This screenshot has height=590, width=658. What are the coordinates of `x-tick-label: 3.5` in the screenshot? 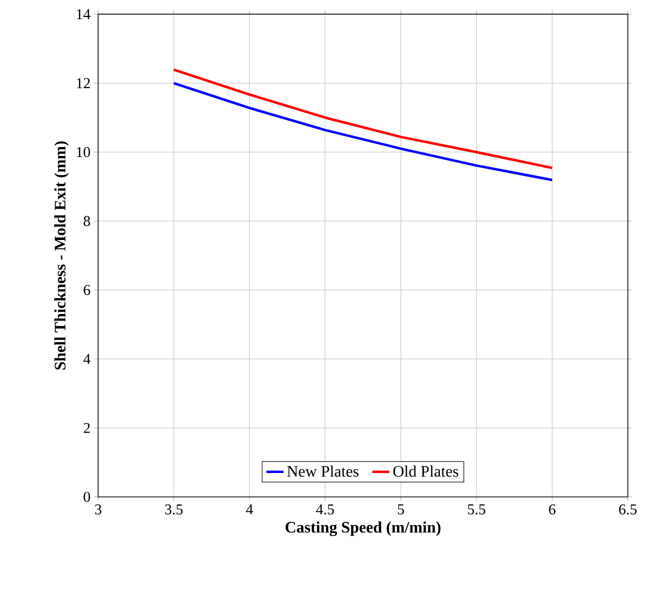 It's located at (174, 509).